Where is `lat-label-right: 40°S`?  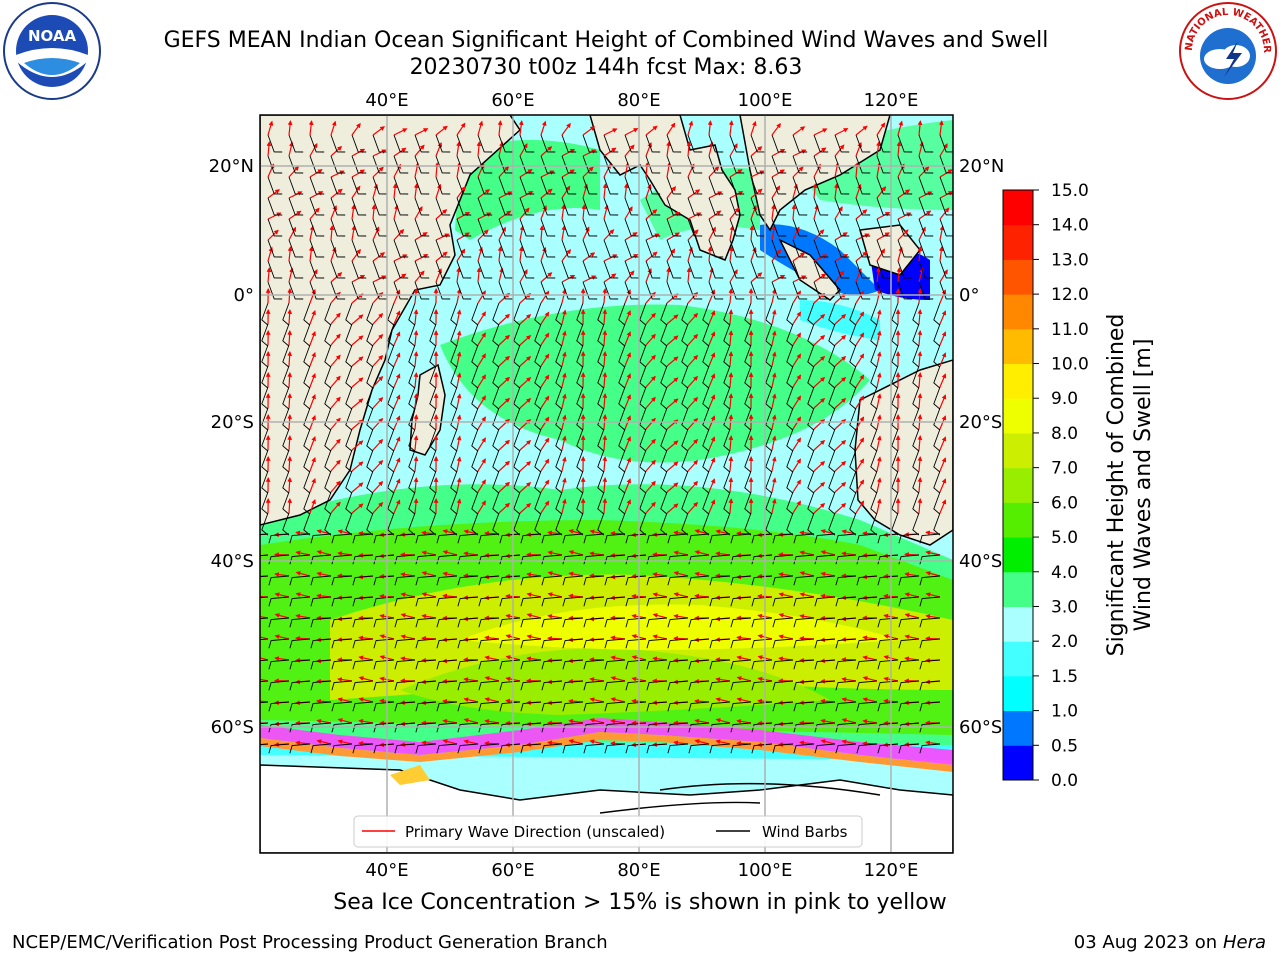 lat-label-right: 40°S is located at coordinates (980, 561).